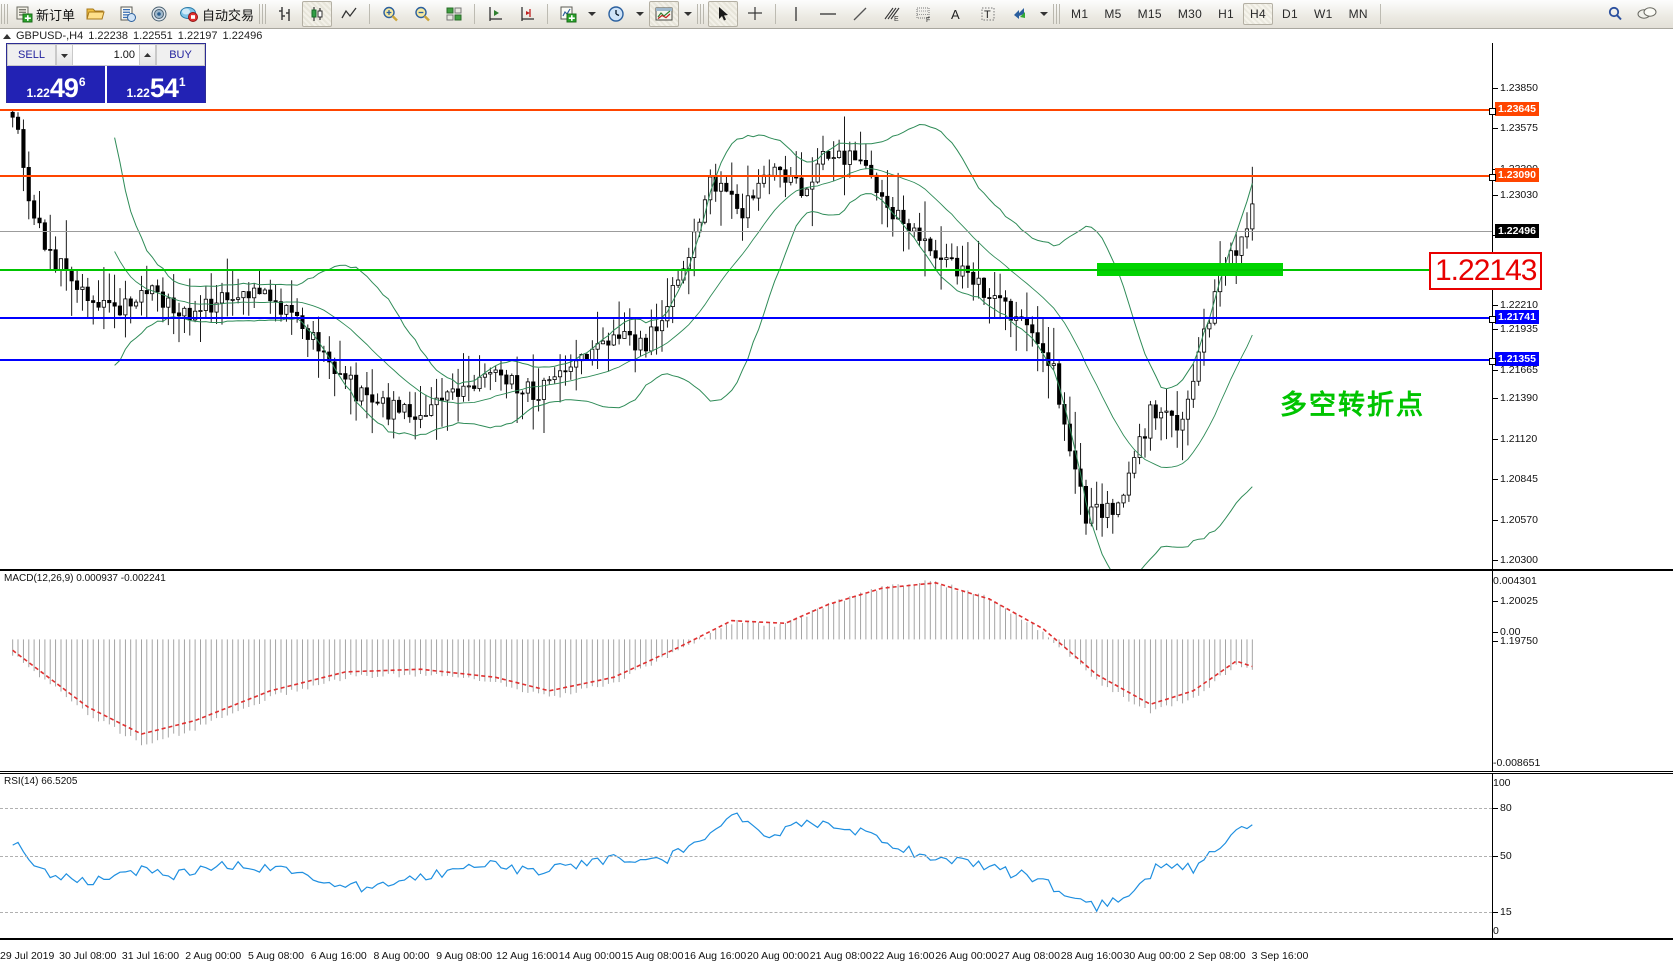  I want to click on auto-trading-label: 自动交易, so click(228, 15).